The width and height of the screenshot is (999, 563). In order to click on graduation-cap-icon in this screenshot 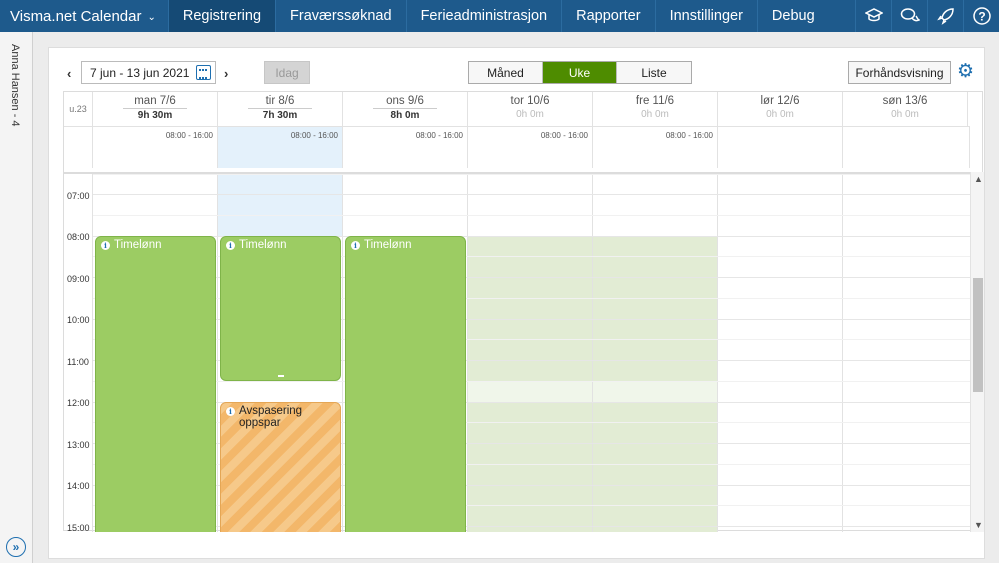, I will do `click(873, 16)`.